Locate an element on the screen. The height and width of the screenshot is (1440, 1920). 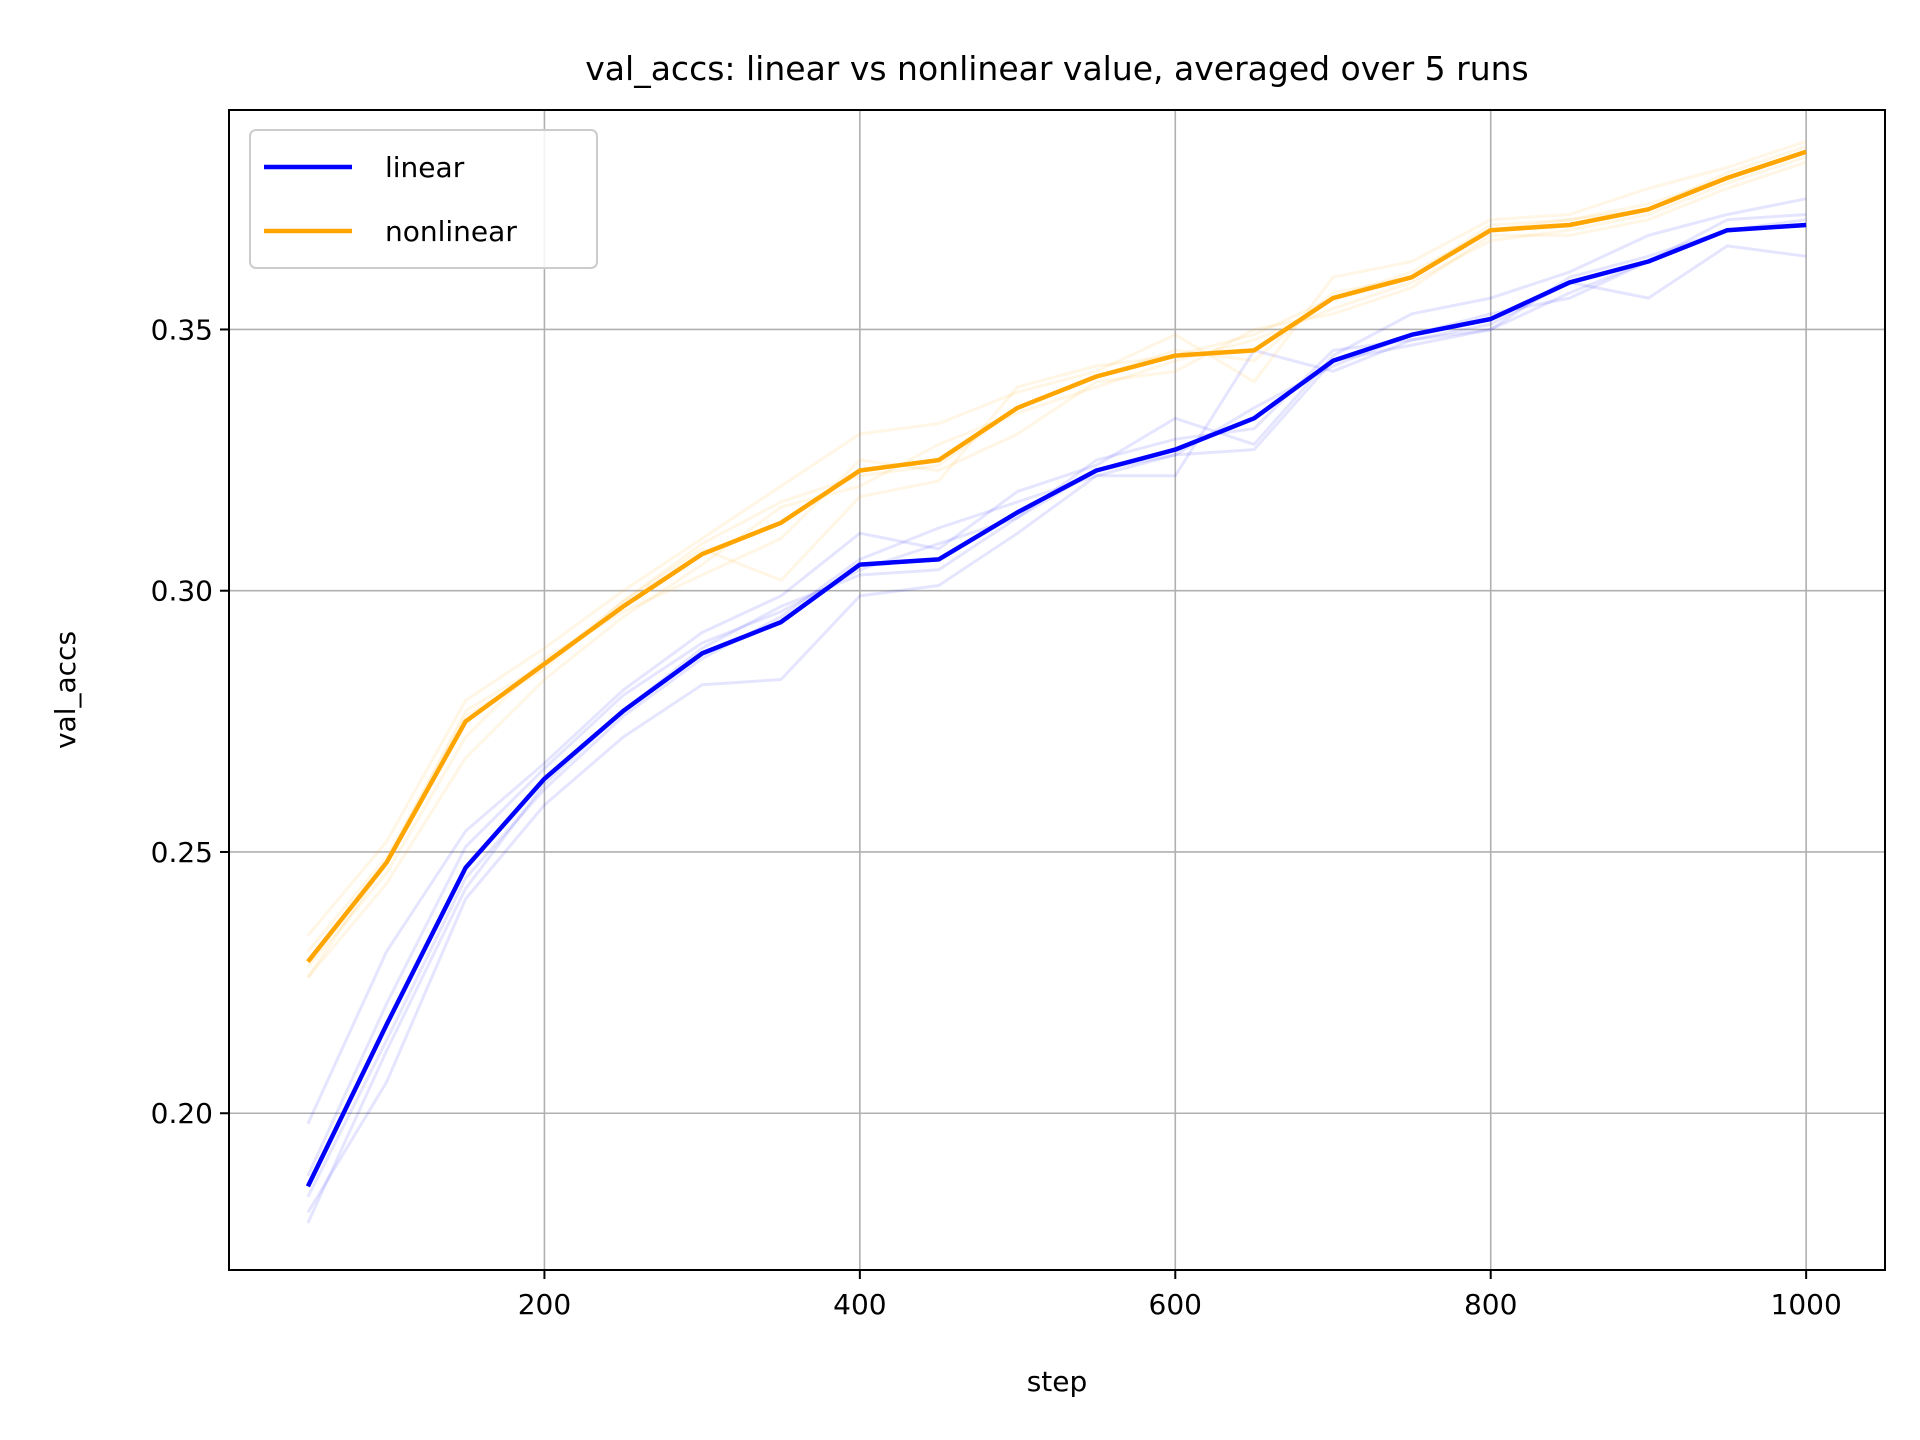
y-tick-label: 0.30 is located at coordinates (182, 591).